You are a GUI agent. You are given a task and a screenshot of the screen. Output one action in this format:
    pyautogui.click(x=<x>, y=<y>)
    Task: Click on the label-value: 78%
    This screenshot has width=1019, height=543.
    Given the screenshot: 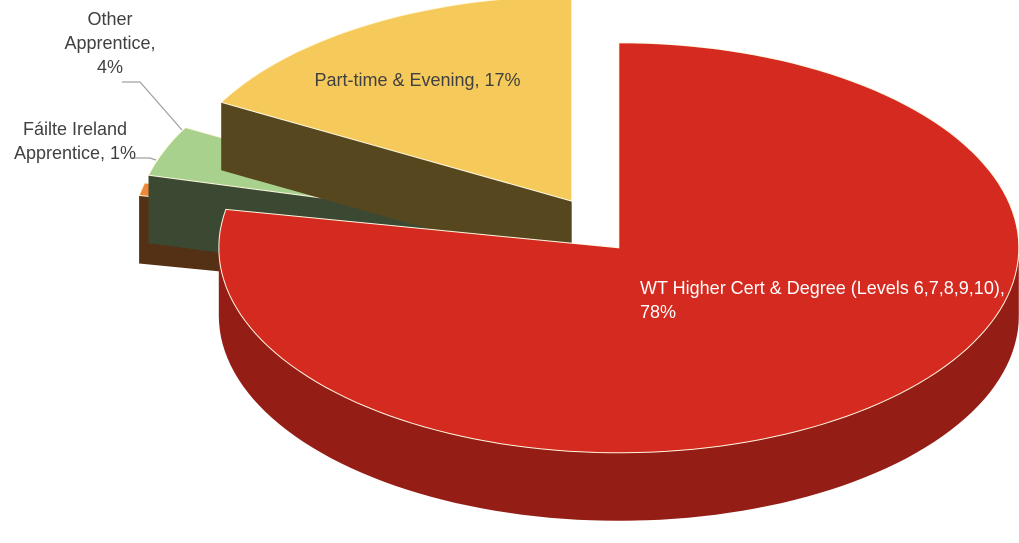 What is the action you would take?
    pyautogui.click(x=658, y=312)
    